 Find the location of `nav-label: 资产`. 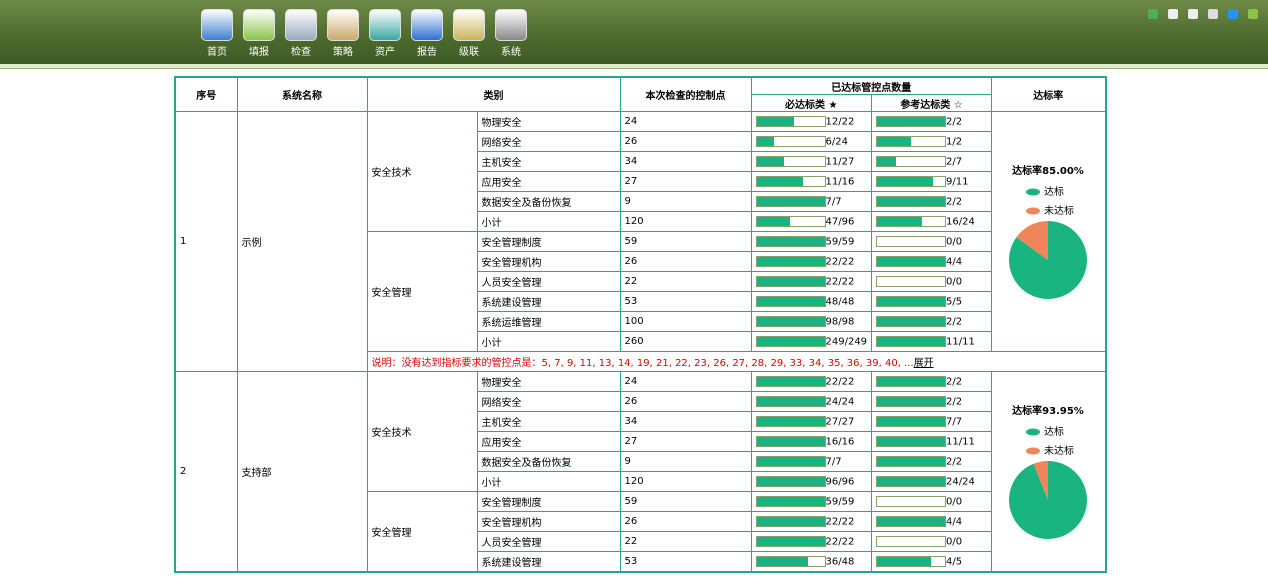

nav-label: 资产 is located at coordinates (385, 52).